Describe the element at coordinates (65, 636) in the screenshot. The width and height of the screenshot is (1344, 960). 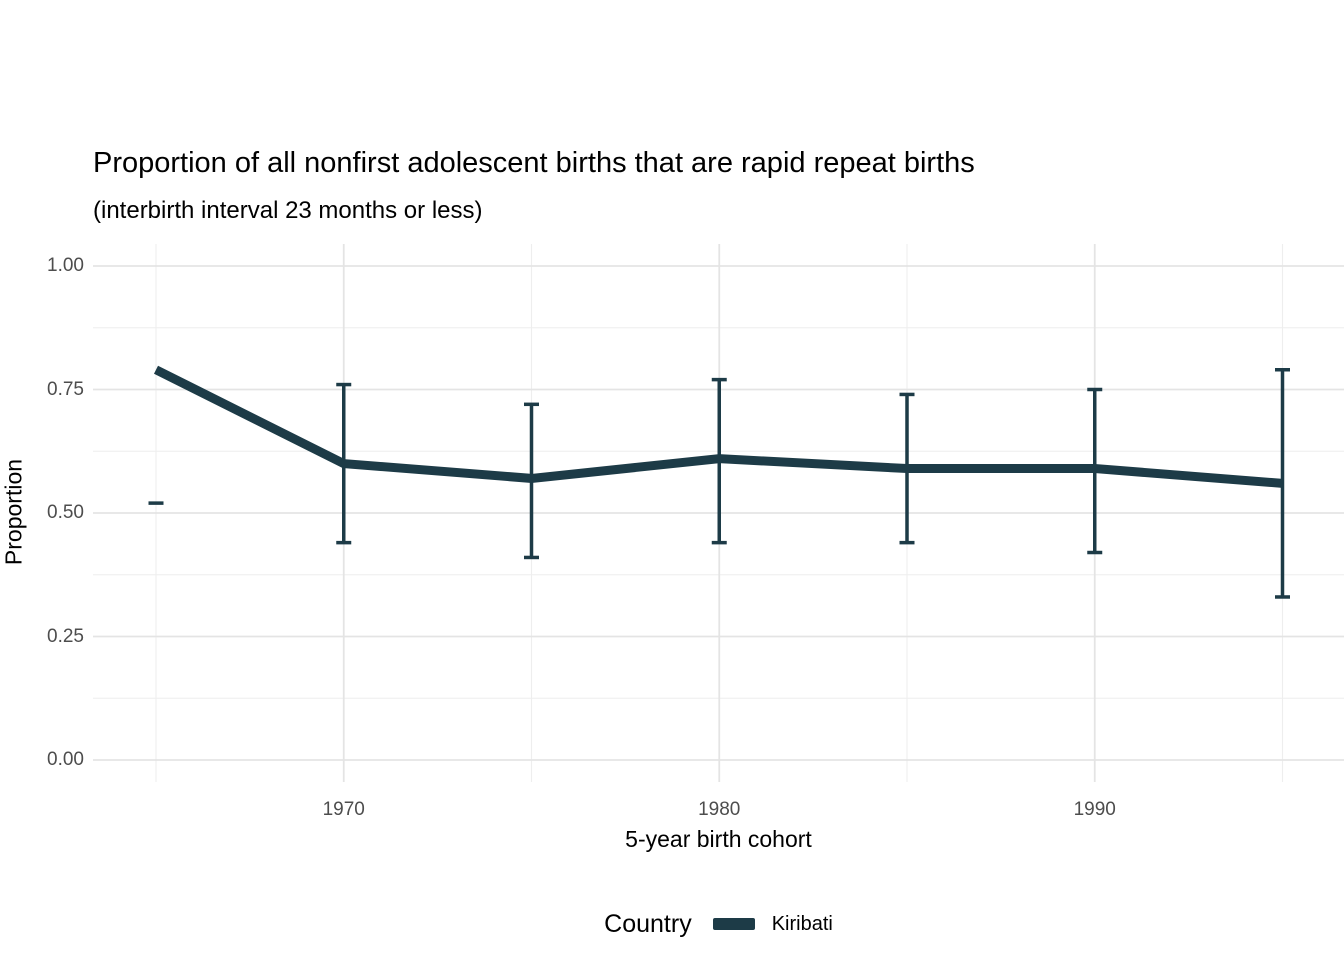
I see `y-tick-label: 0.25` at that location.